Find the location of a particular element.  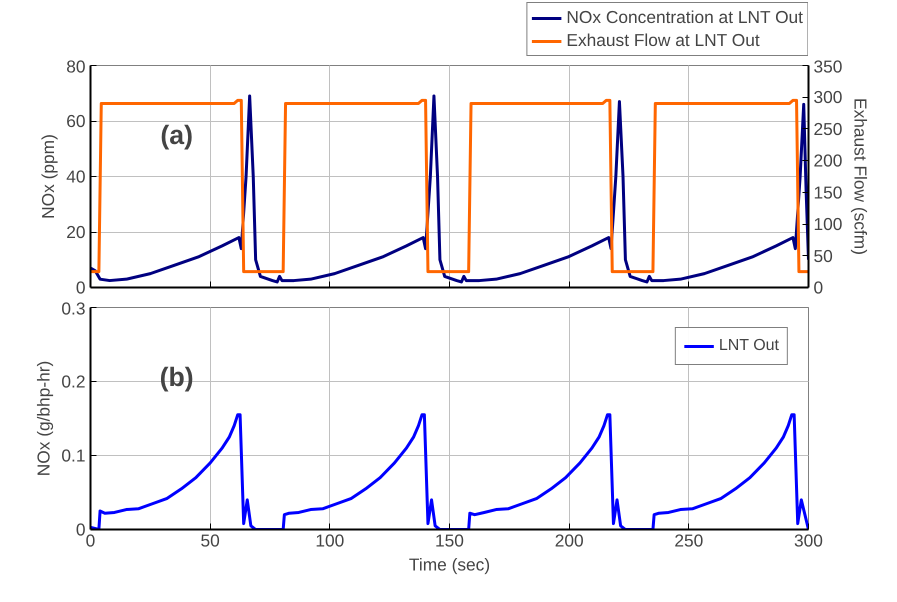

y2-tick-label: 200 is located at coordinates (828, 160).